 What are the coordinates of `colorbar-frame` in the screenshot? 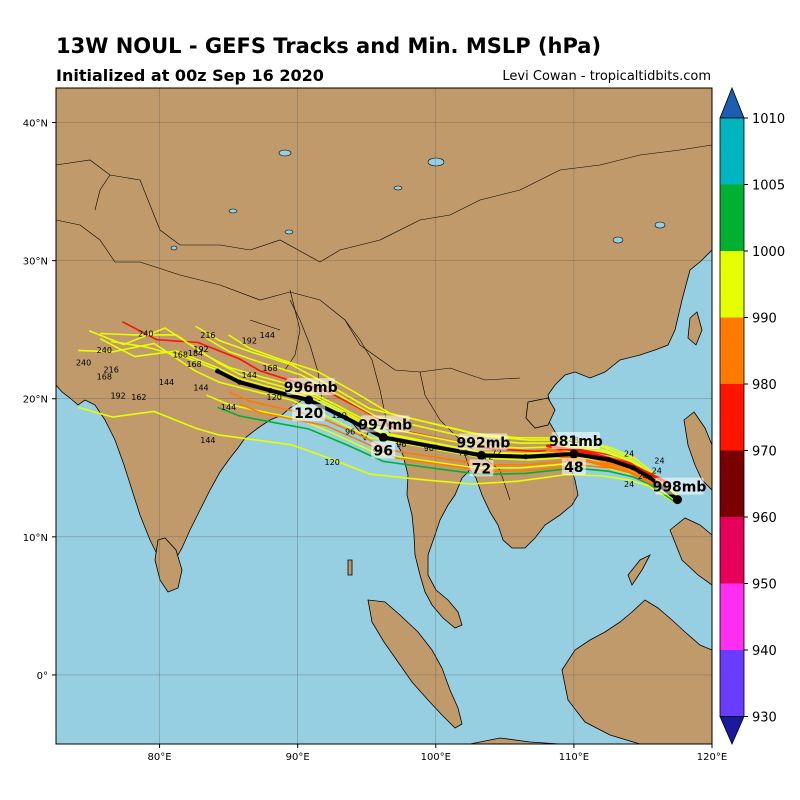 It's located at (732, 417).